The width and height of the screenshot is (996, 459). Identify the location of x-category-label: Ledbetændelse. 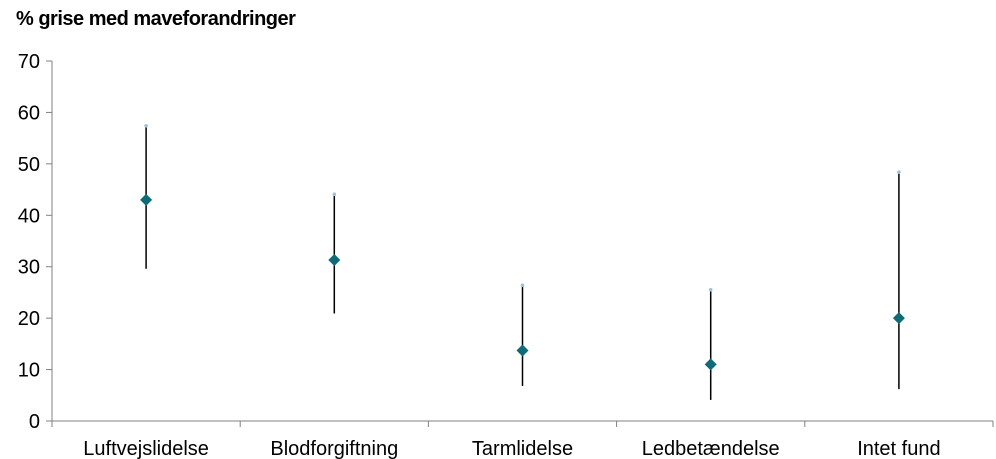
(711, 448).